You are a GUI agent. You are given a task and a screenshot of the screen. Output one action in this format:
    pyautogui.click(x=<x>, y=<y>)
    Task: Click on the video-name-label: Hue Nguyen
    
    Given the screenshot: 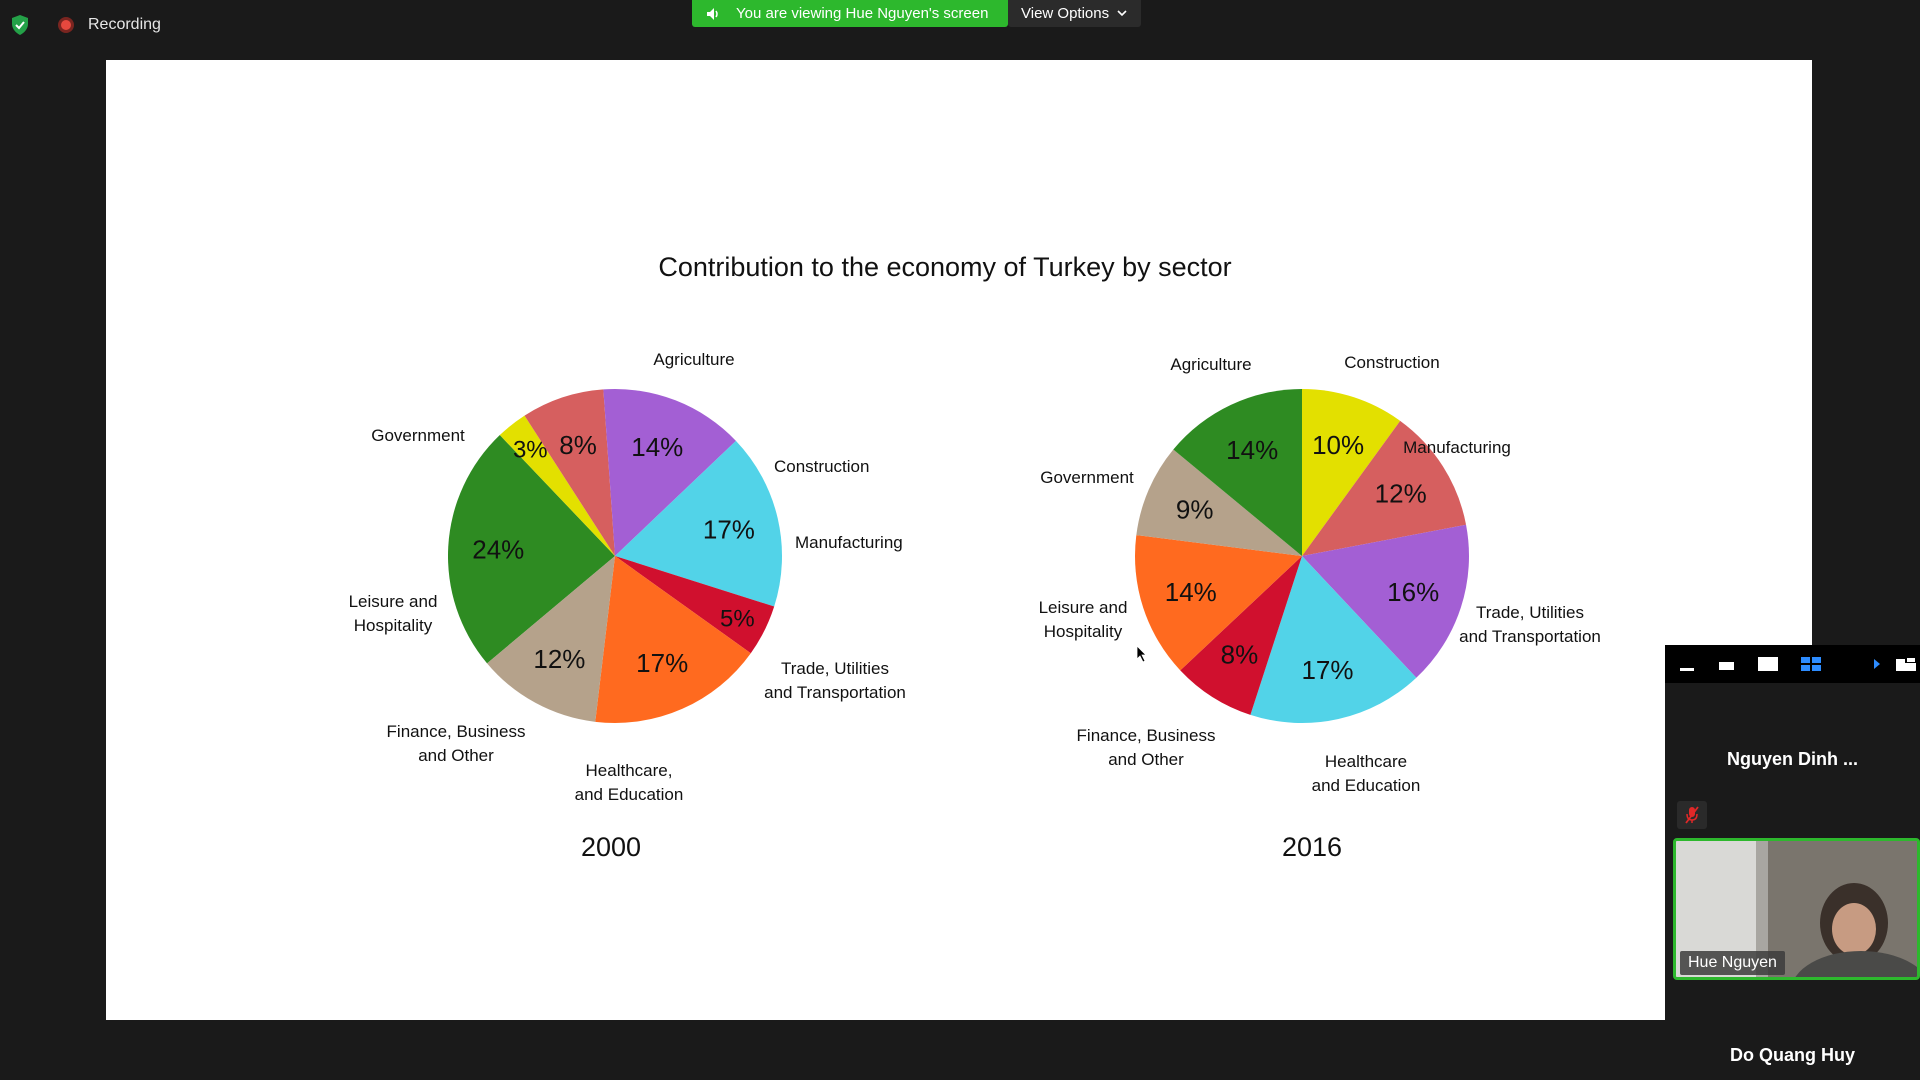 What is the action you would take?
    pyautogui.click(x=1732, y=963)
    